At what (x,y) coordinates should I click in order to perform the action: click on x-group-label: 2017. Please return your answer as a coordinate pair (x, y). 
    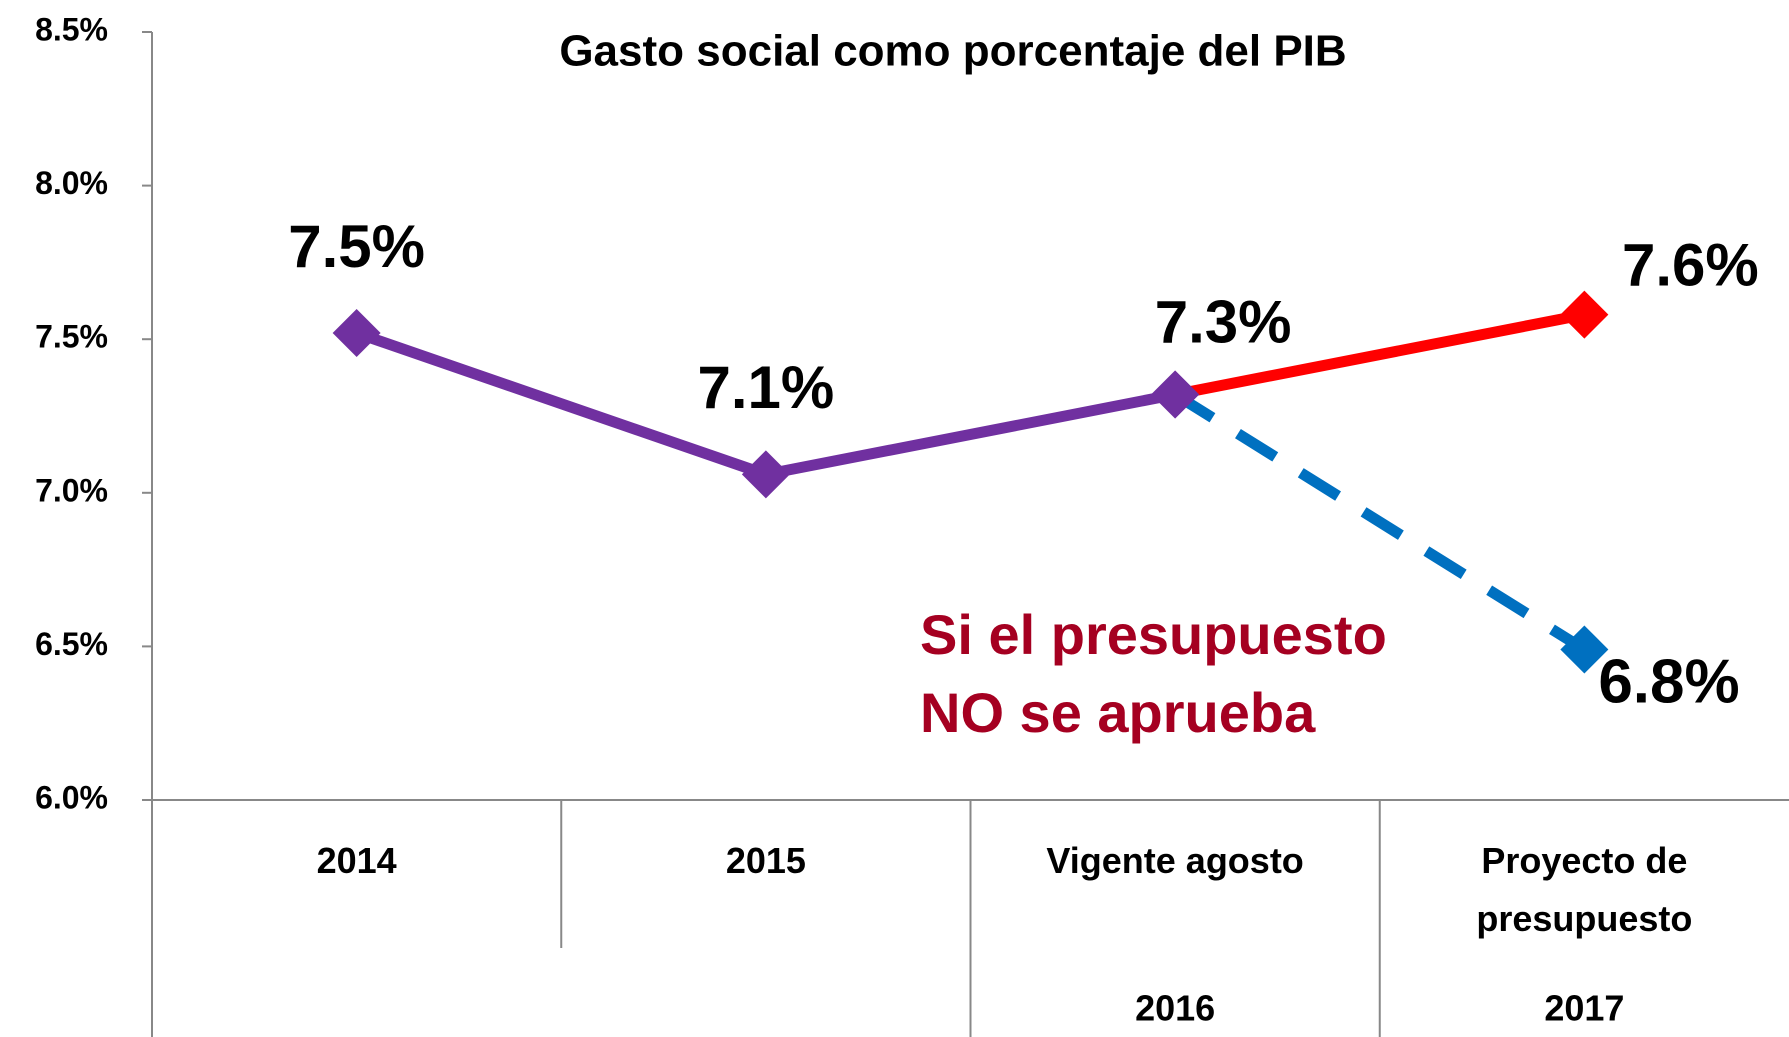
    Looking at the image, I should click on (1584, 1008).